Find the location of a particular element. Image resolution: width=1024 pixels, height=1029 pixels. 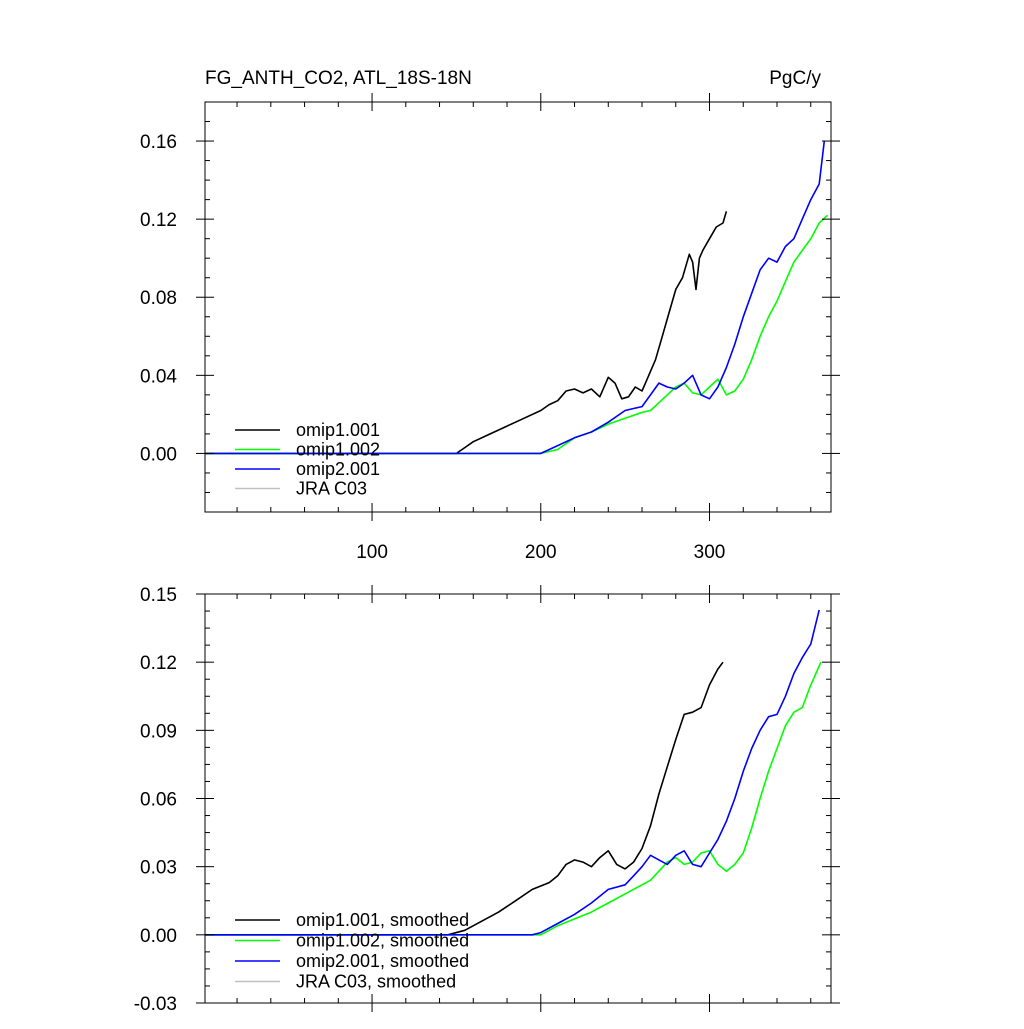

y-tick-label: 0.03 is located at coordinates (158, 868).